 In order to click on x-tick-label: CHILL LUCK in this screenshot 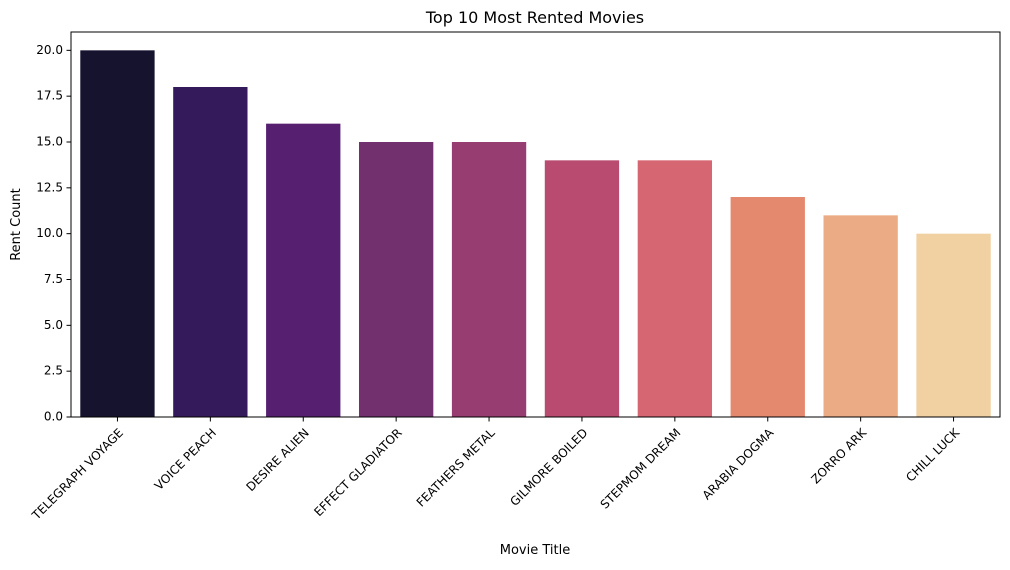, I will do `click(933, 455)`.